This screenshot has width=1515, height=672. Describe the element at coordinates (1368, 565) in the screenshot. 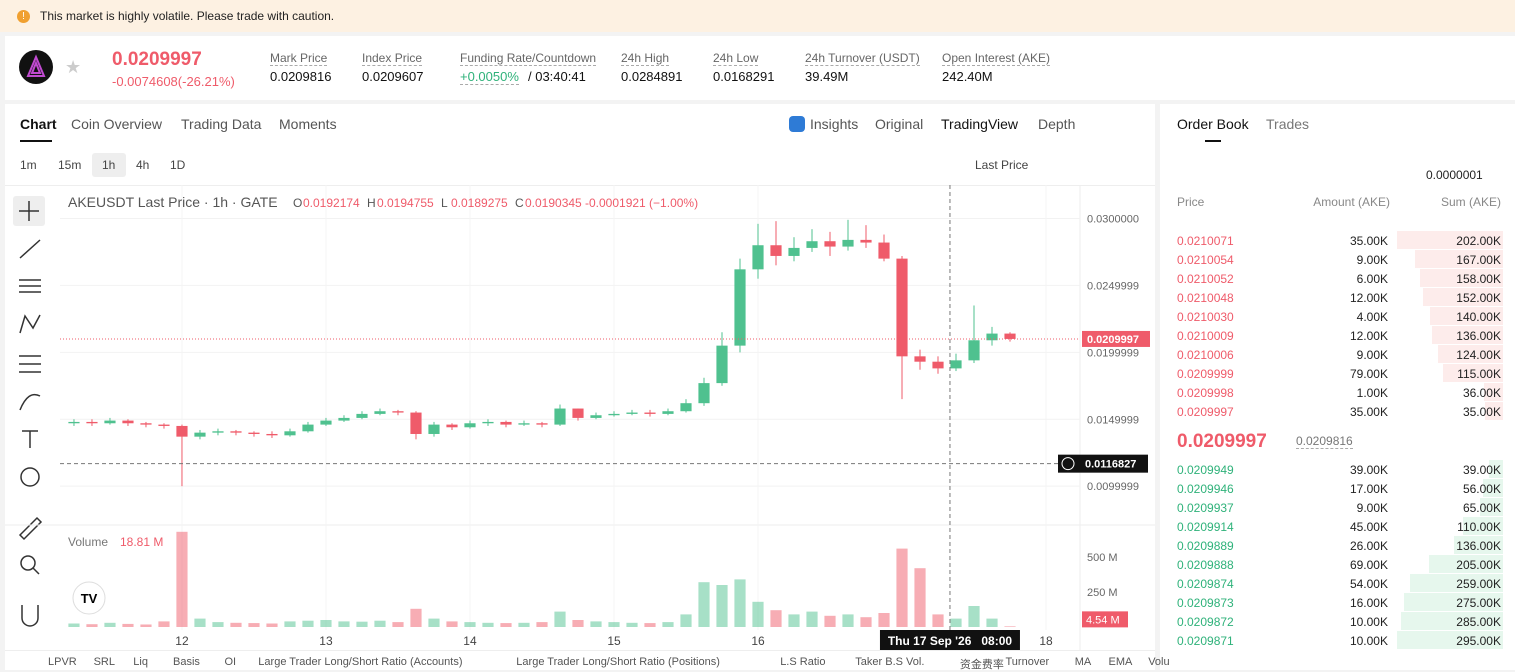

I see `book-amount: 69.00K` at that location.